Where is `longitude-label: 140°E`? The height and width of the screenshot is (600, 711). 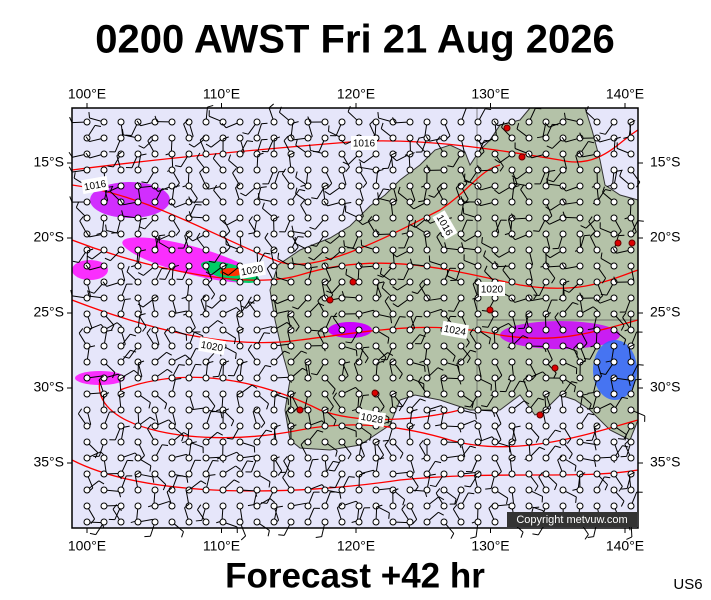
longitude-label: 140°E is located at coordinates (625, 546).